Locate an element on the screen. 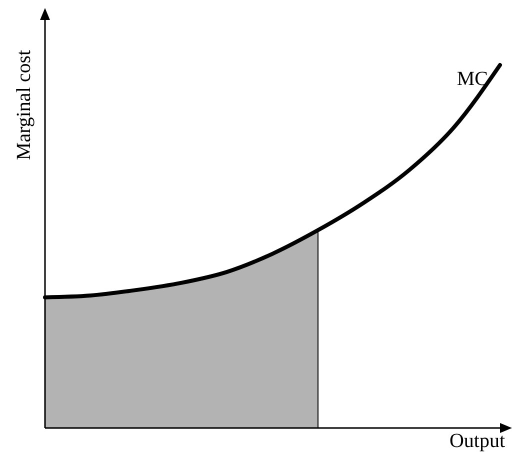  x-axis-title: Output is located at coordinates (477, 441).